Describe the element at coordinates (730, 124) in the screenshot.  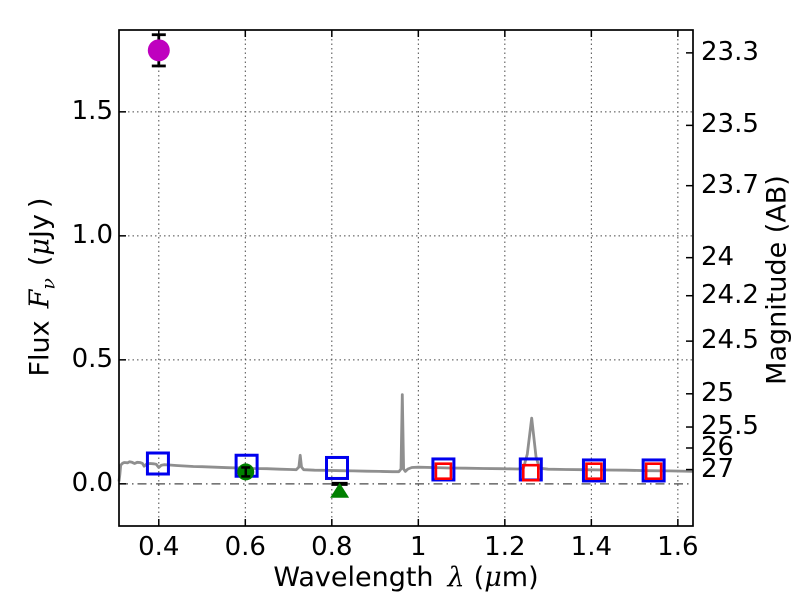
I see `magnitude-tick-label: 23.5` at that location.